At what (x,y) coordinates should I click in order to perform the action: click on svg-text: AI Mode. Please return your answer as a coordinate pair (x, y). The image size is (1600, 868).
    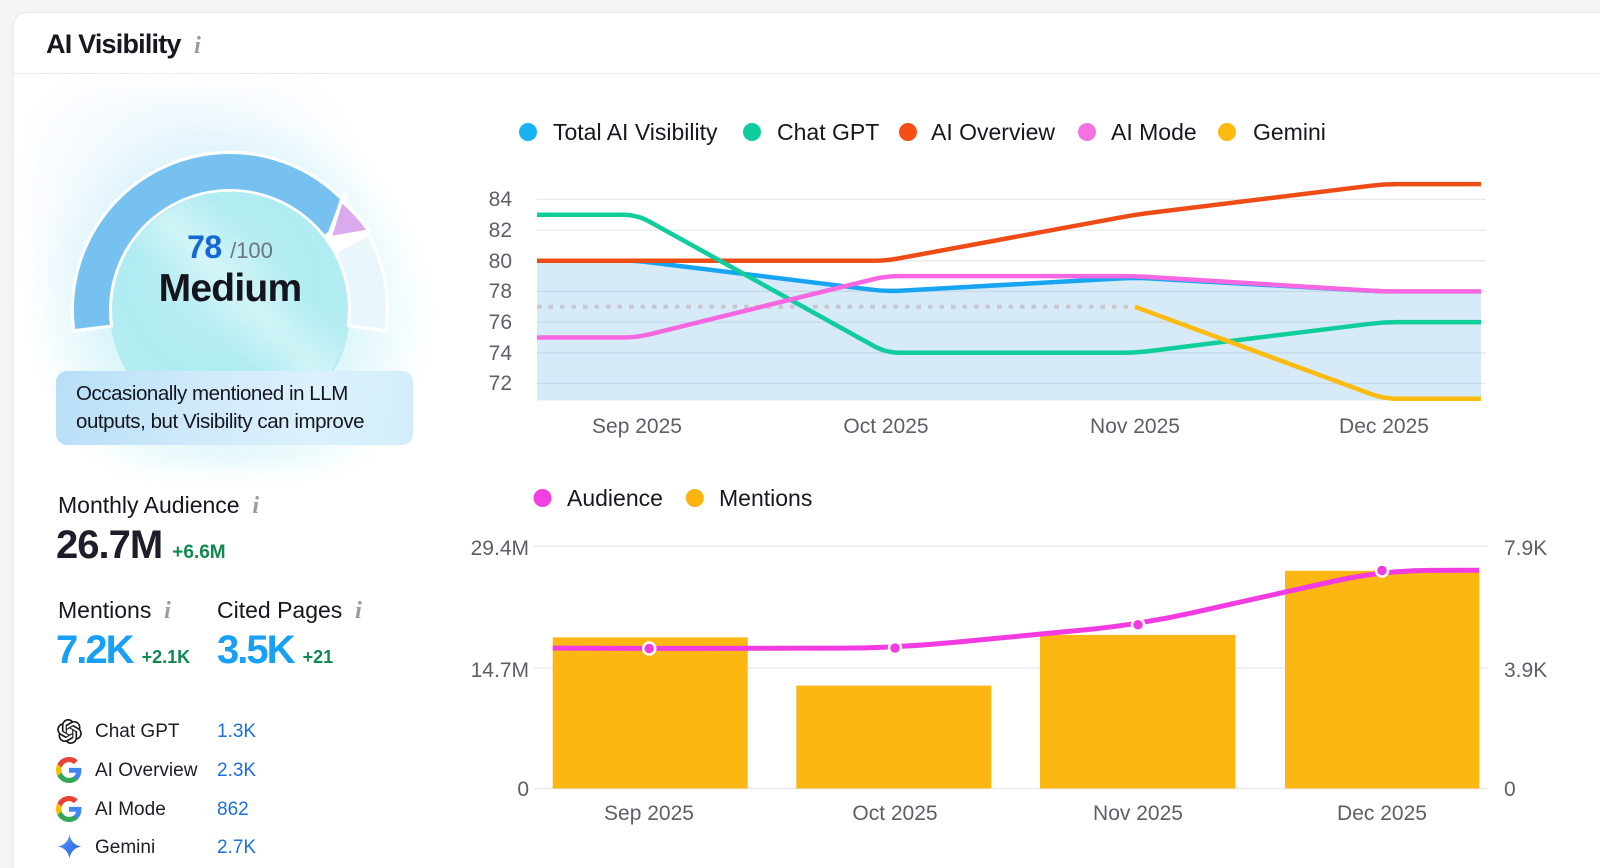
    Looking at the image, I should click on (1154, 132).